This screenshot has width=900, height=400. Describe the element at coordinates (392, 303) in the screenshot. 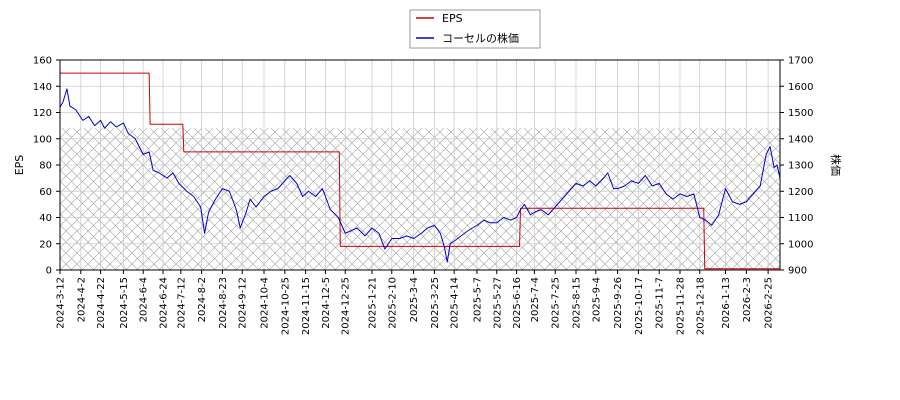

I see `x-tick-label: 2025-2-10` at that location.